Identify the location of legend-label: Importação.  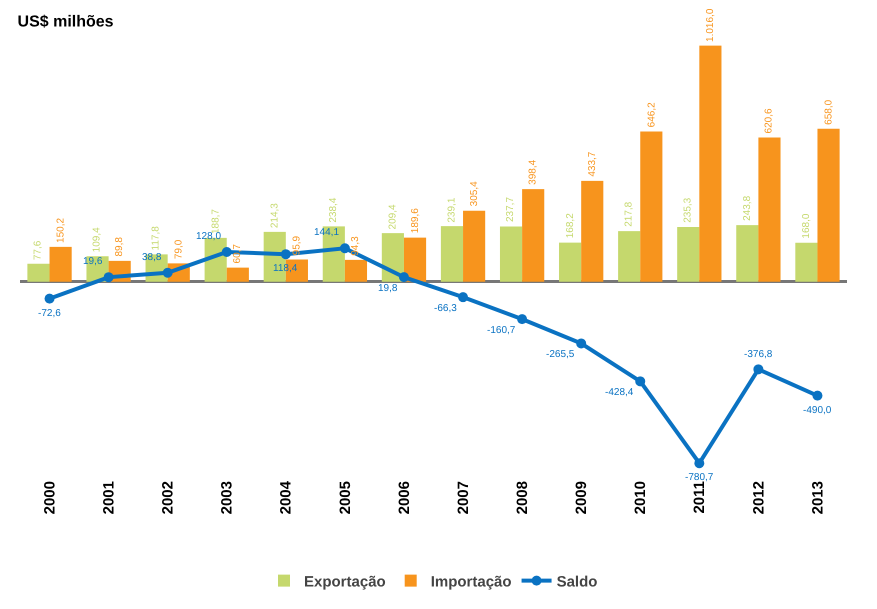
(471, 582).